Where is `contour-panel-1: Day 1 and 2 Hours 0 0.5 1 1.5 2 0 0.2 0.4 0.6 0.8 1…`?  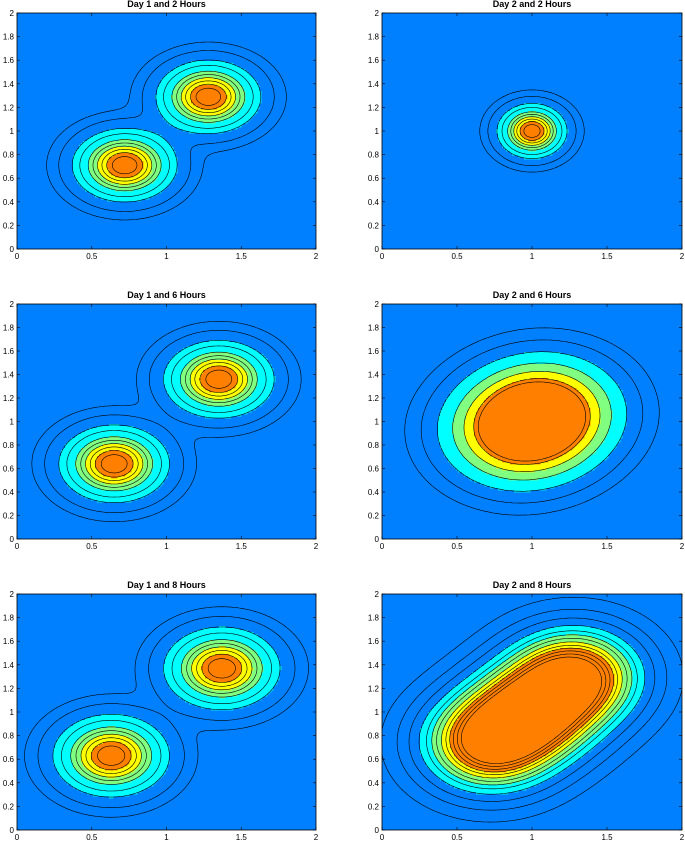
contour-panel-1: Day 1 and 2 Hours 0 0.5 1 1.5 2 0 0.2 0.4 0.6 0.8 1… is located at coordinates (161, 130).